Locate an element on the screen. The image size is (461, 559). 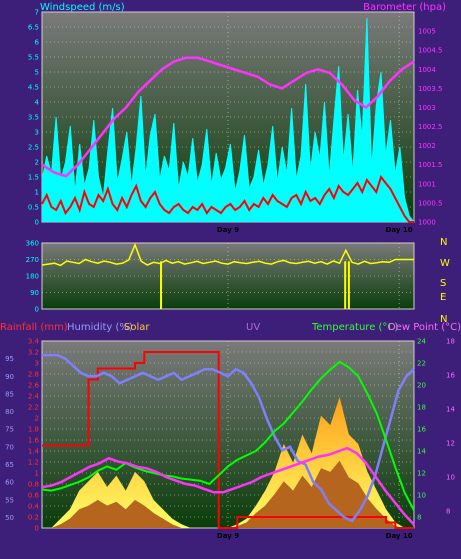
humidity-tick: 60 is located at coordinates (9, 483).